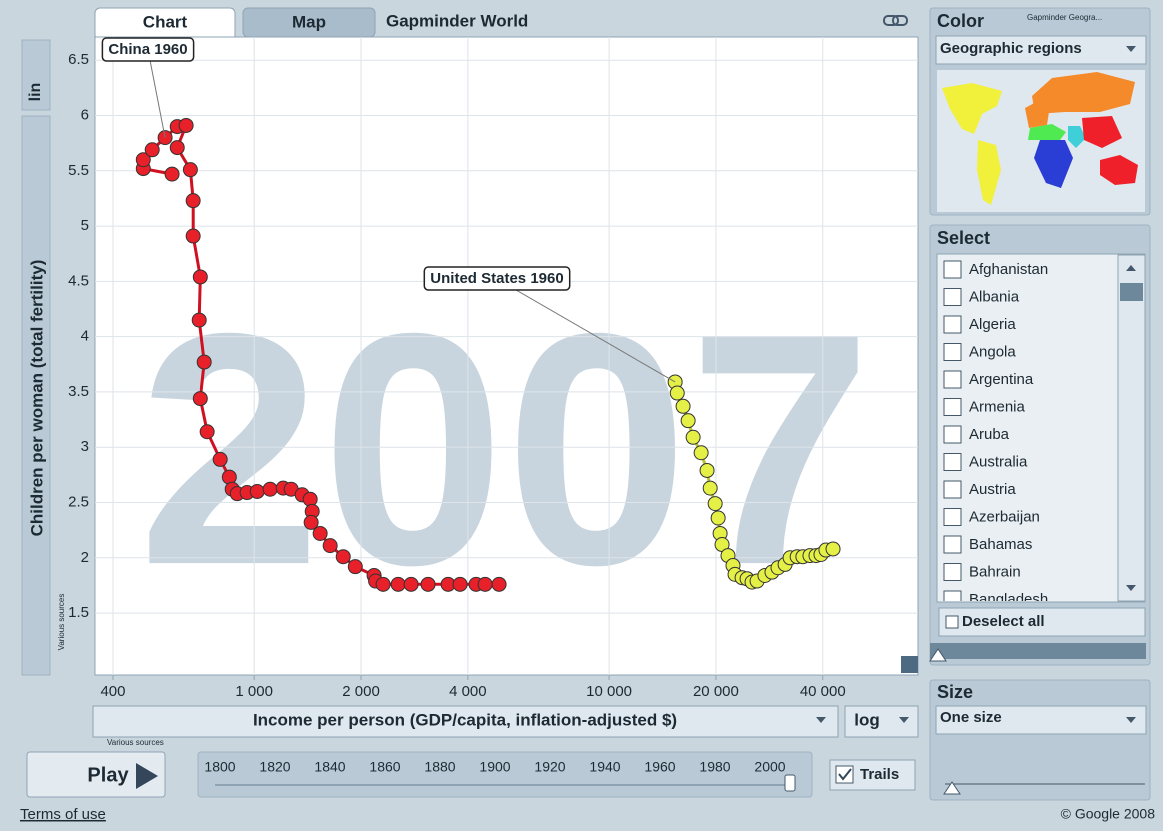 The width and height of the screenshot is (1163, 831). What do you see at coordinates (895, 20) in the screenshot?
I see `link-icon` at bounding box center [895, 20].